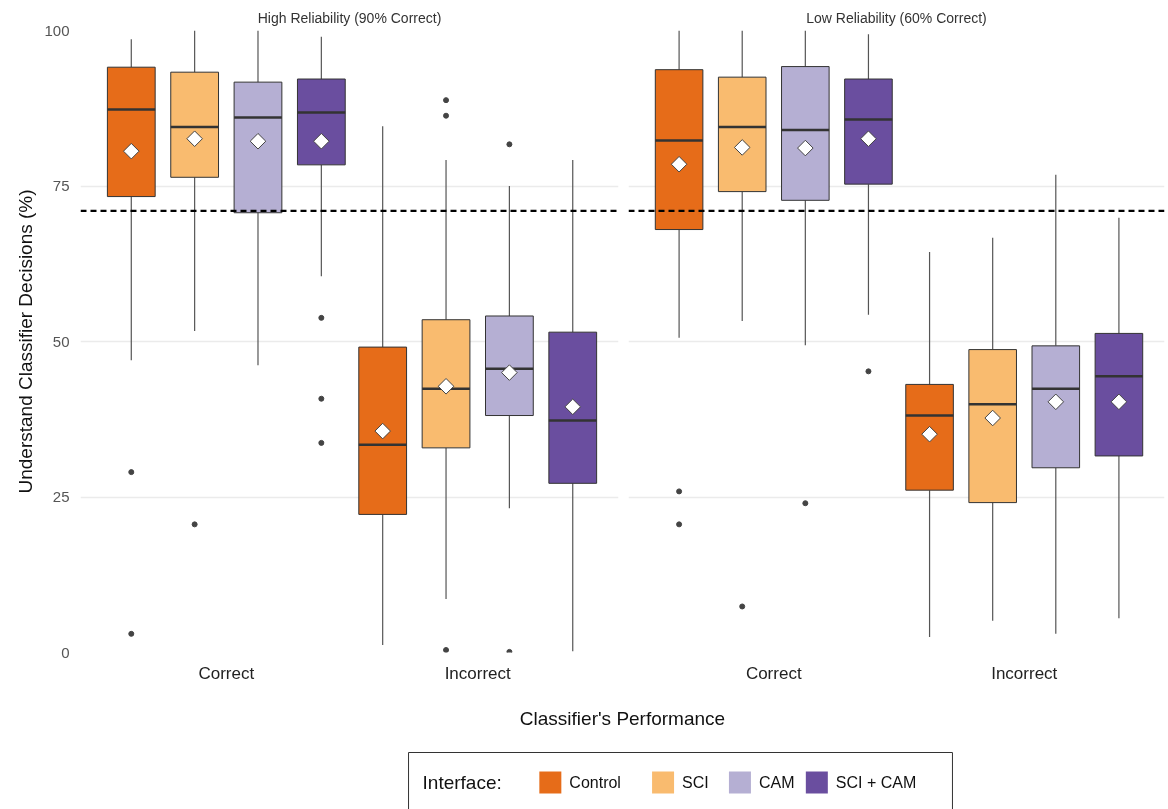  What do you see at coordinates (61, 341) in the screenshot?
I see `y-tick-label: 50` at bounding box center [61, 341].